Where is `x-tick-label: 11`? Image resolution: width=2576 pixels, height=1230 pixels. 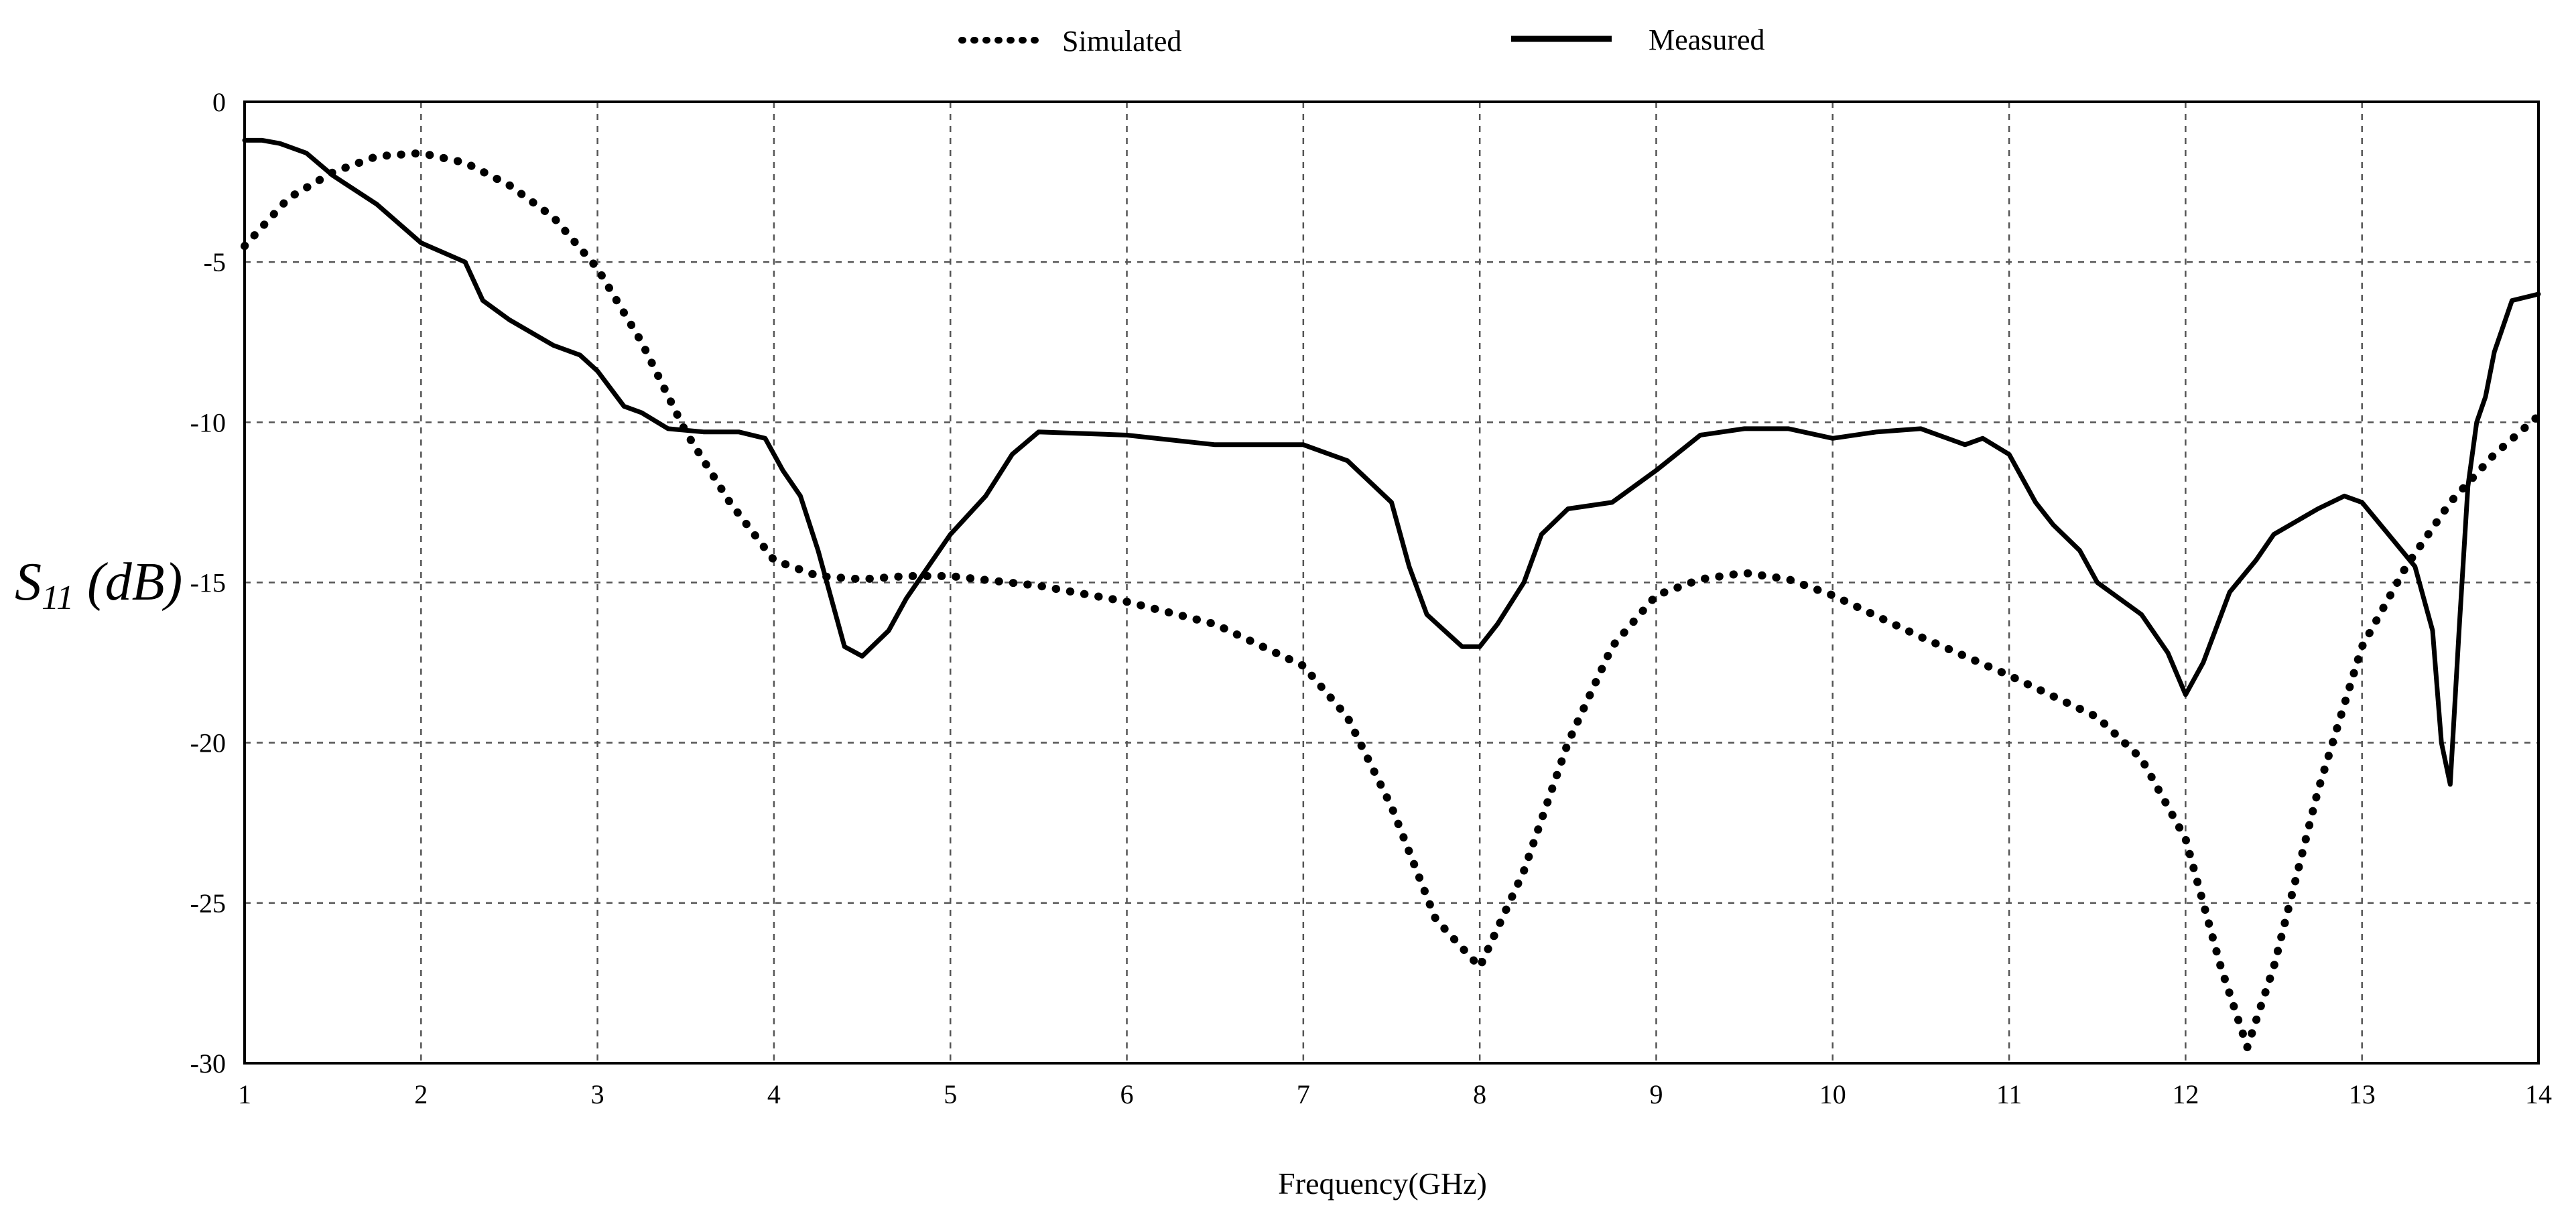
x-tick-label: 11 is located at coordinates (2009, 1094).